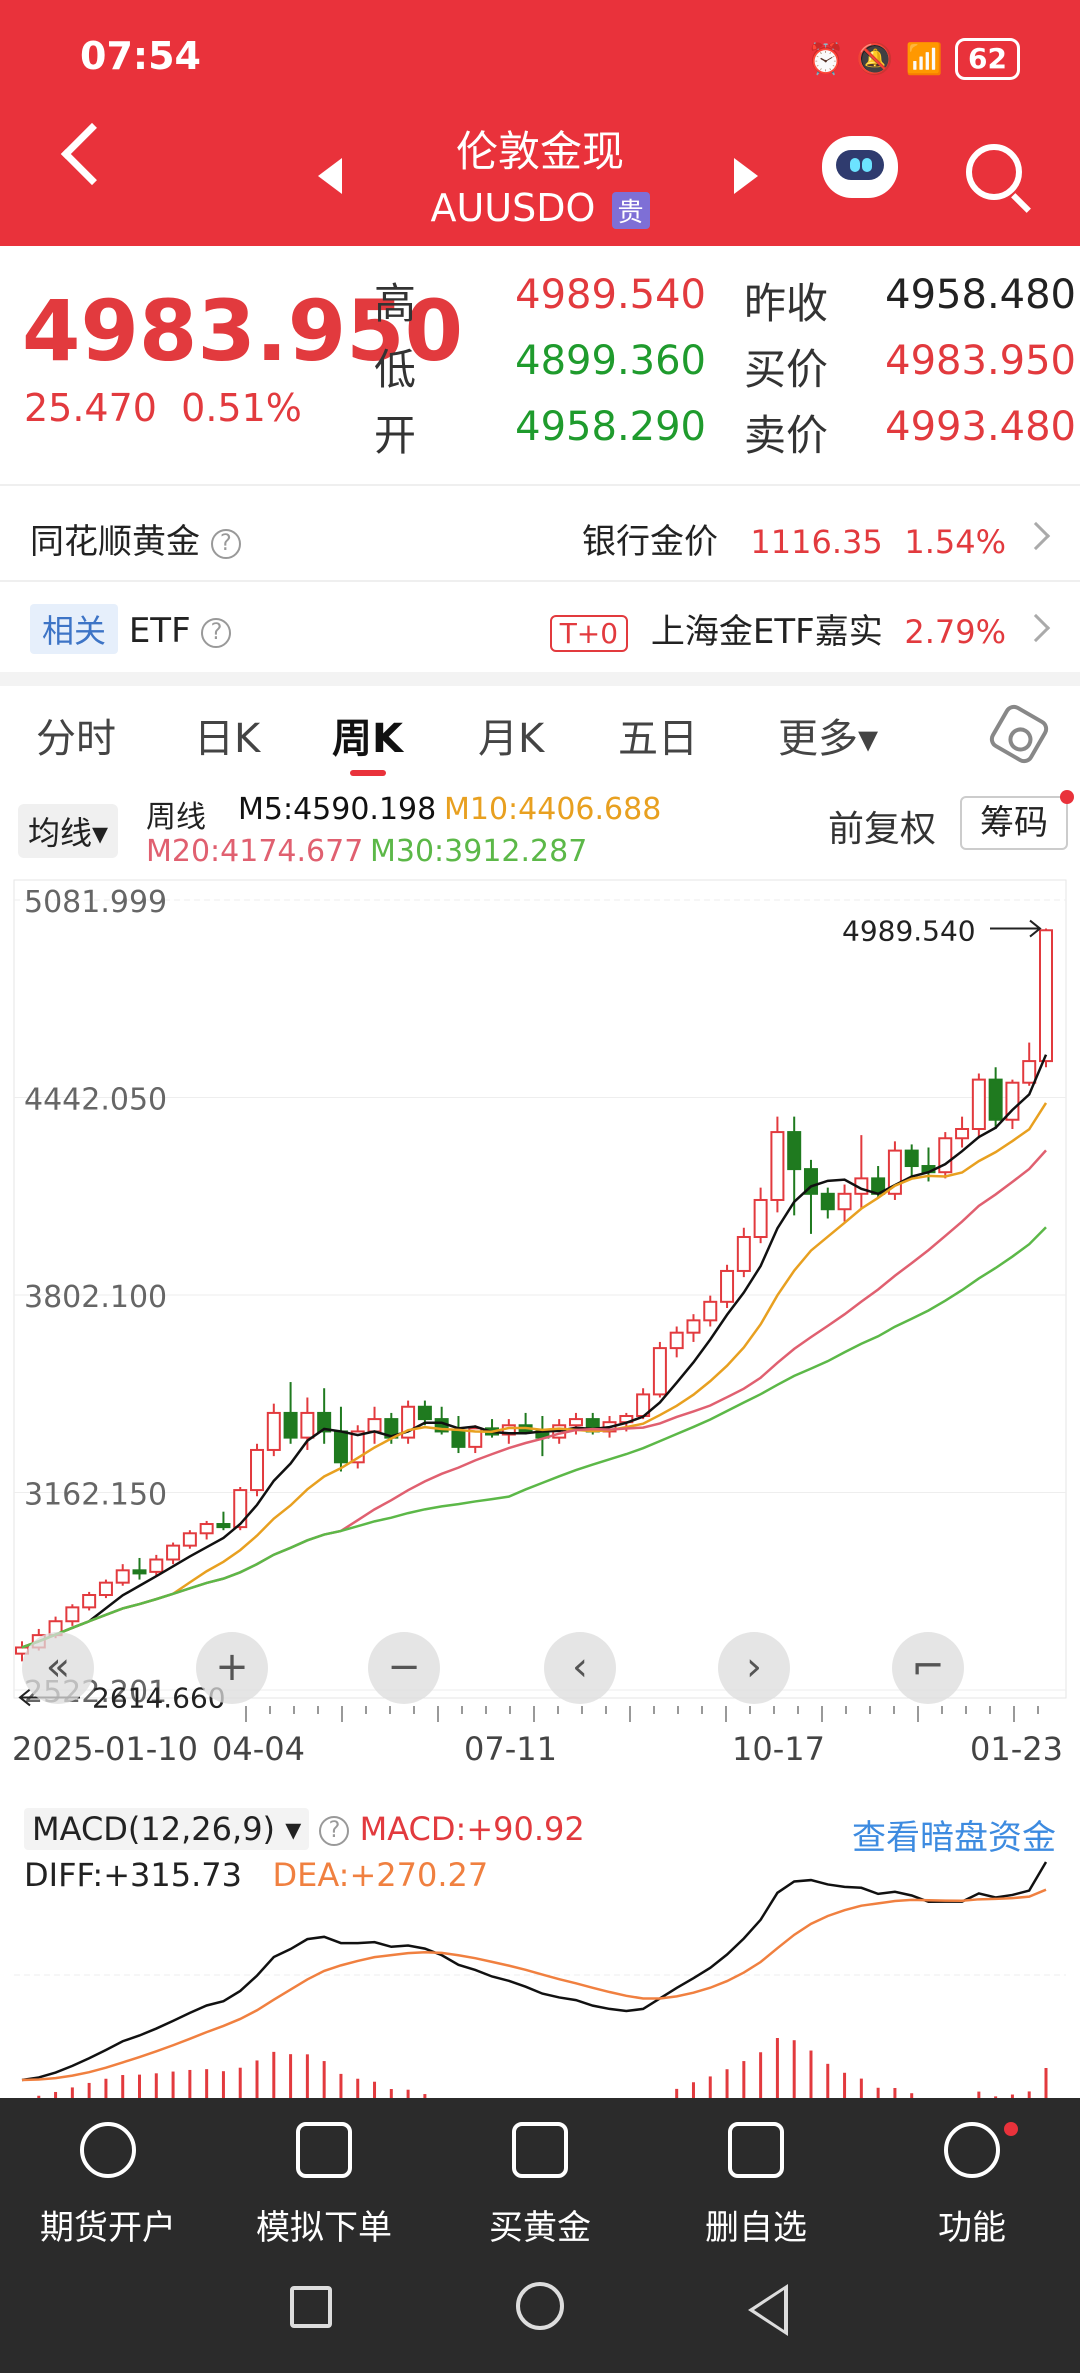 The width and height of the screenshot is (1080, 2373). What do you see at coordinates (649, 542) in the screenshot?
I see `bank-gold-label: 银行金价` at bounding box center [649, 542].